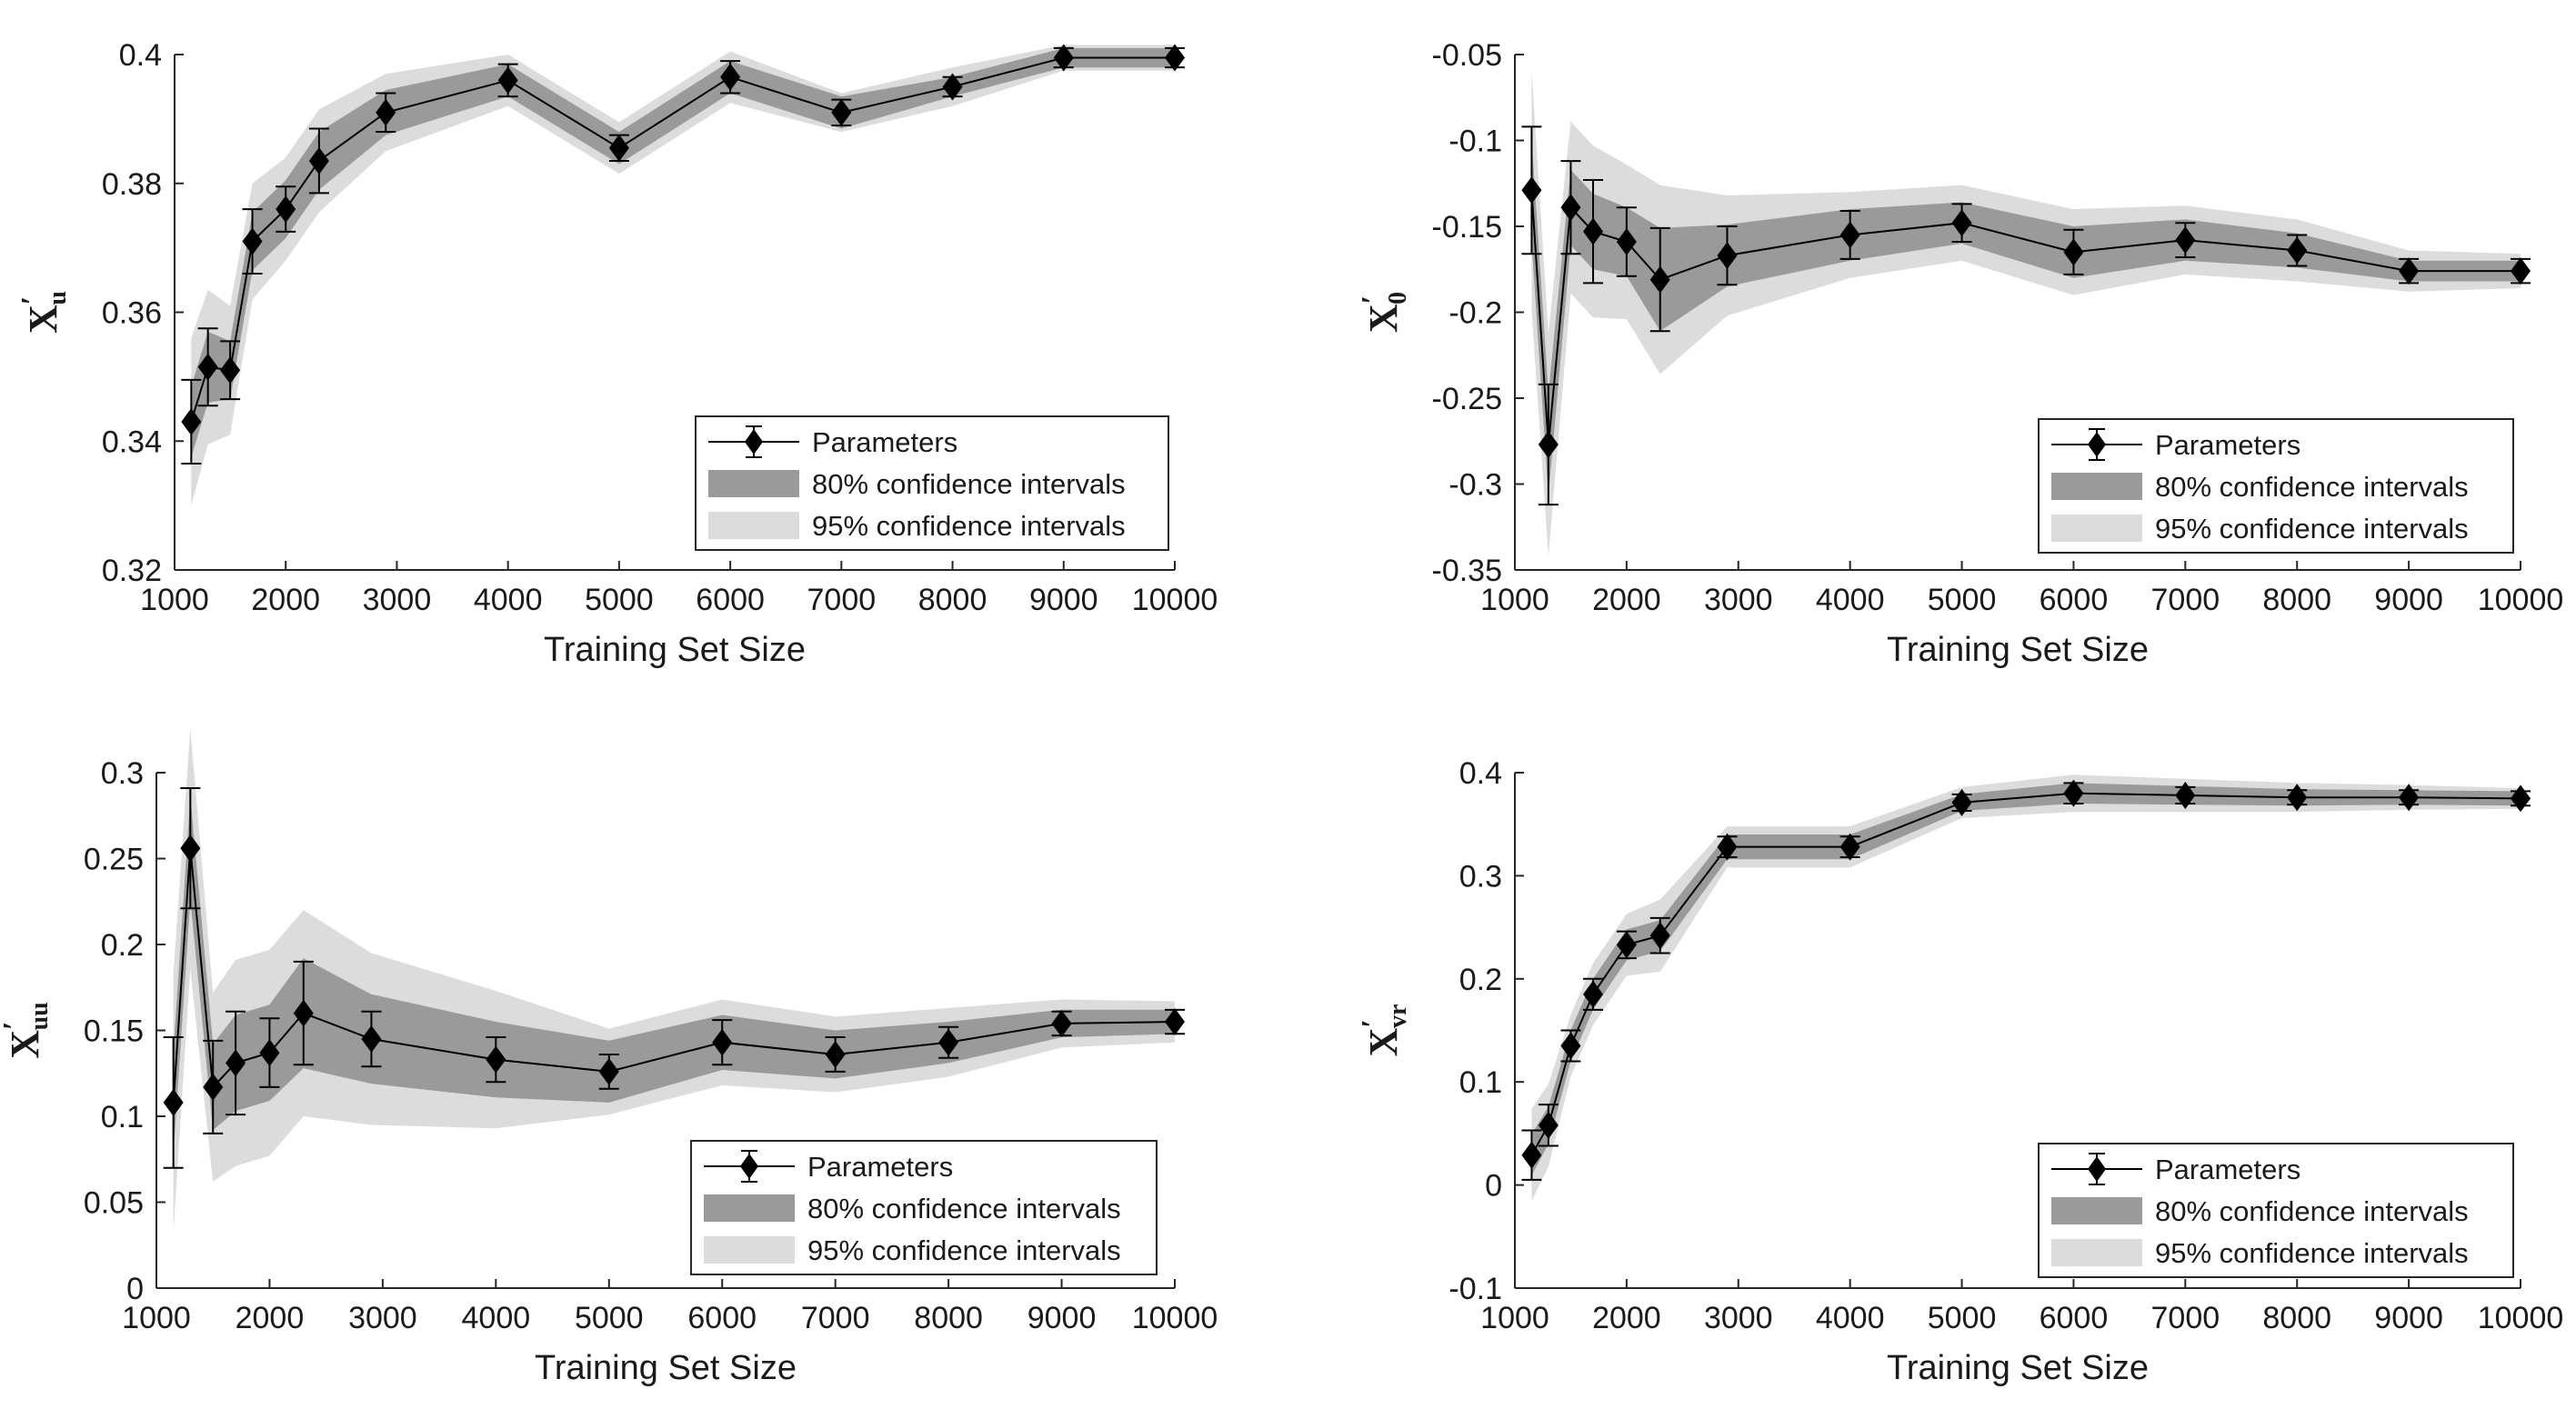 The height and width of the screenshot is (1409, 2576). Describe the element at coordinates (674, 975) in the screenshot. I see `ci80-band` at that location.